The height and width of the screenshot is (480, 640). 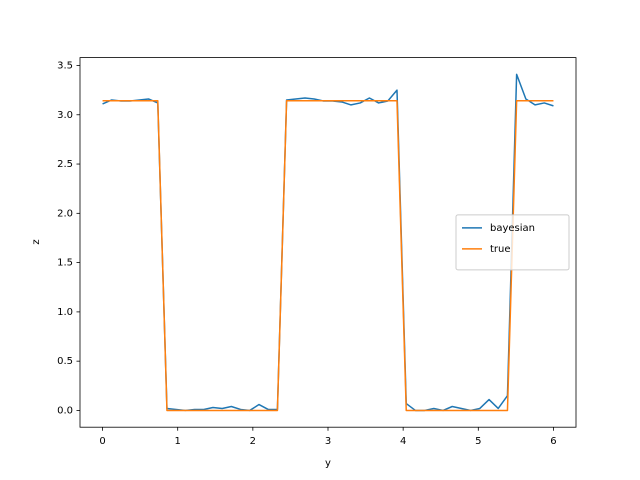 I want to click on x-tick-label: 5, so click(x=478, y=441).